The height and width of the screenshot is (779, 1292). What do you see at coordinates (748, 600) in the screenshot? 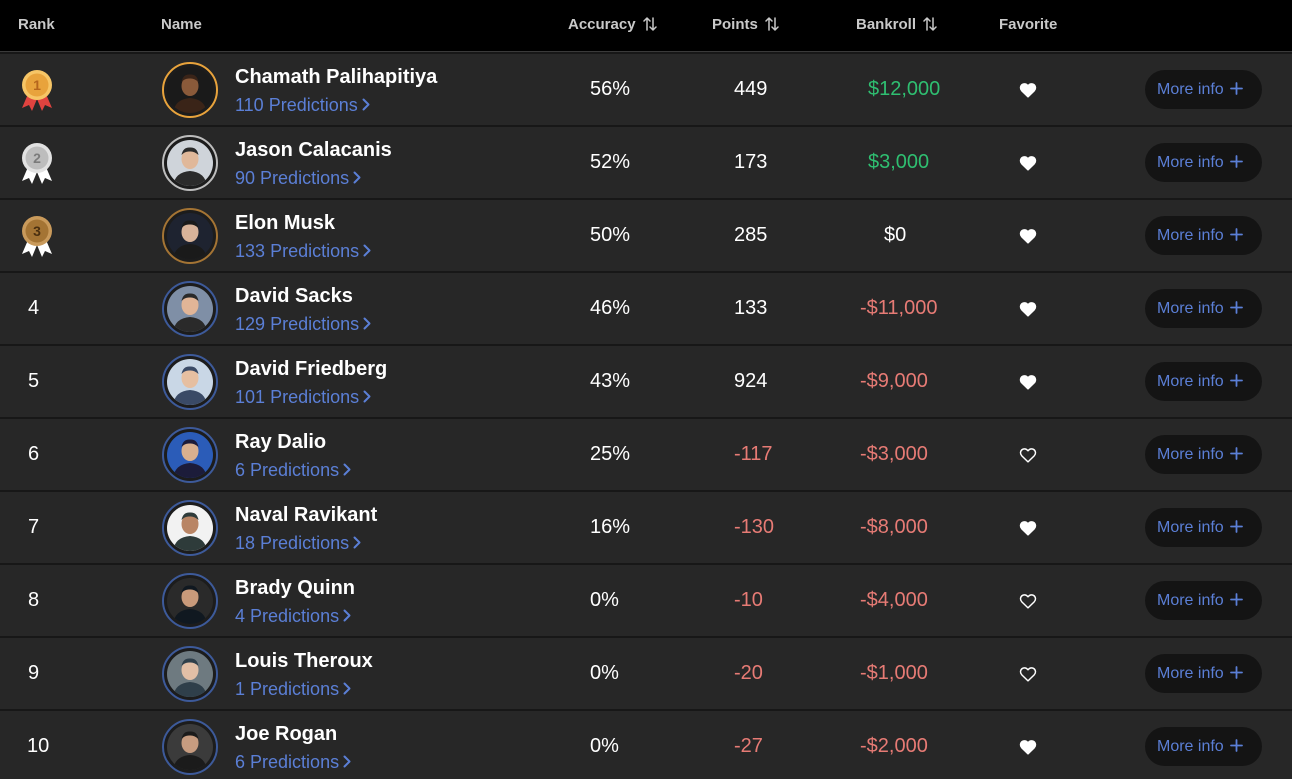
I see `points-value: -10` at bounding box center [748, 600].